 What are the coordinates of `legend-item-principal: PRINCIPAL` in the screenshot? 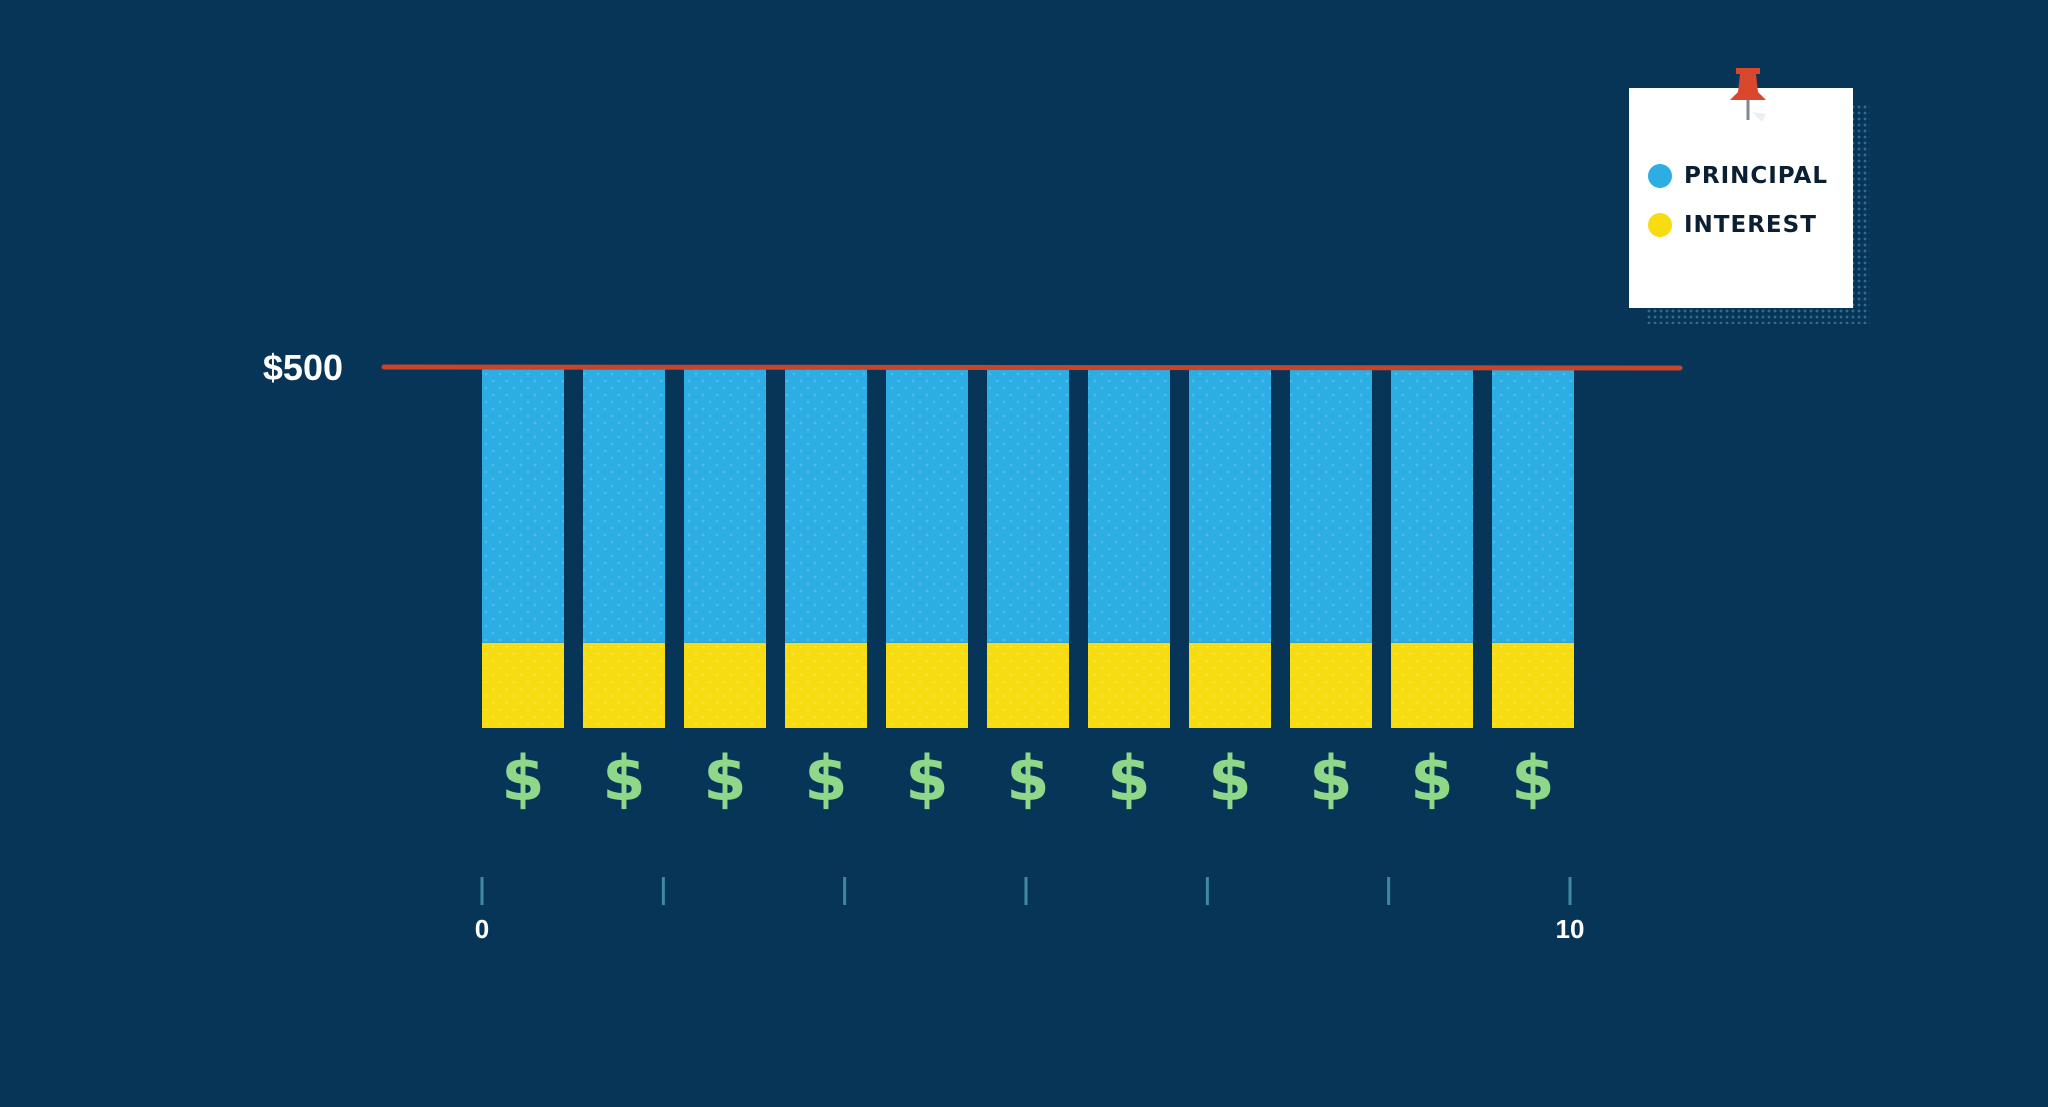 It's located at (1738, 176).